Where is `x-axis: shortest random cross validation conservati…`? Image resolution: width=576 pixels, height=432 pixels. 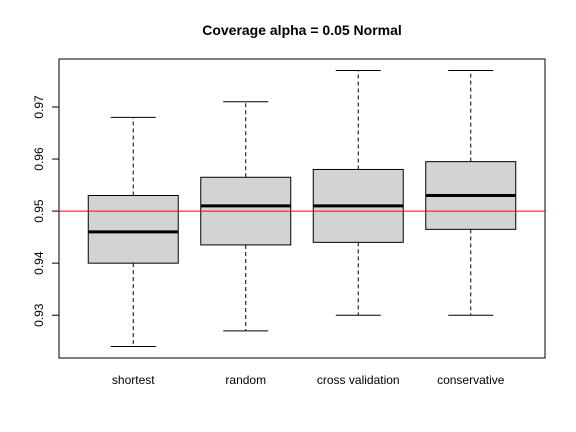 x-axis: shortest random cross validation conservati… is located at coordinates (308, 380).